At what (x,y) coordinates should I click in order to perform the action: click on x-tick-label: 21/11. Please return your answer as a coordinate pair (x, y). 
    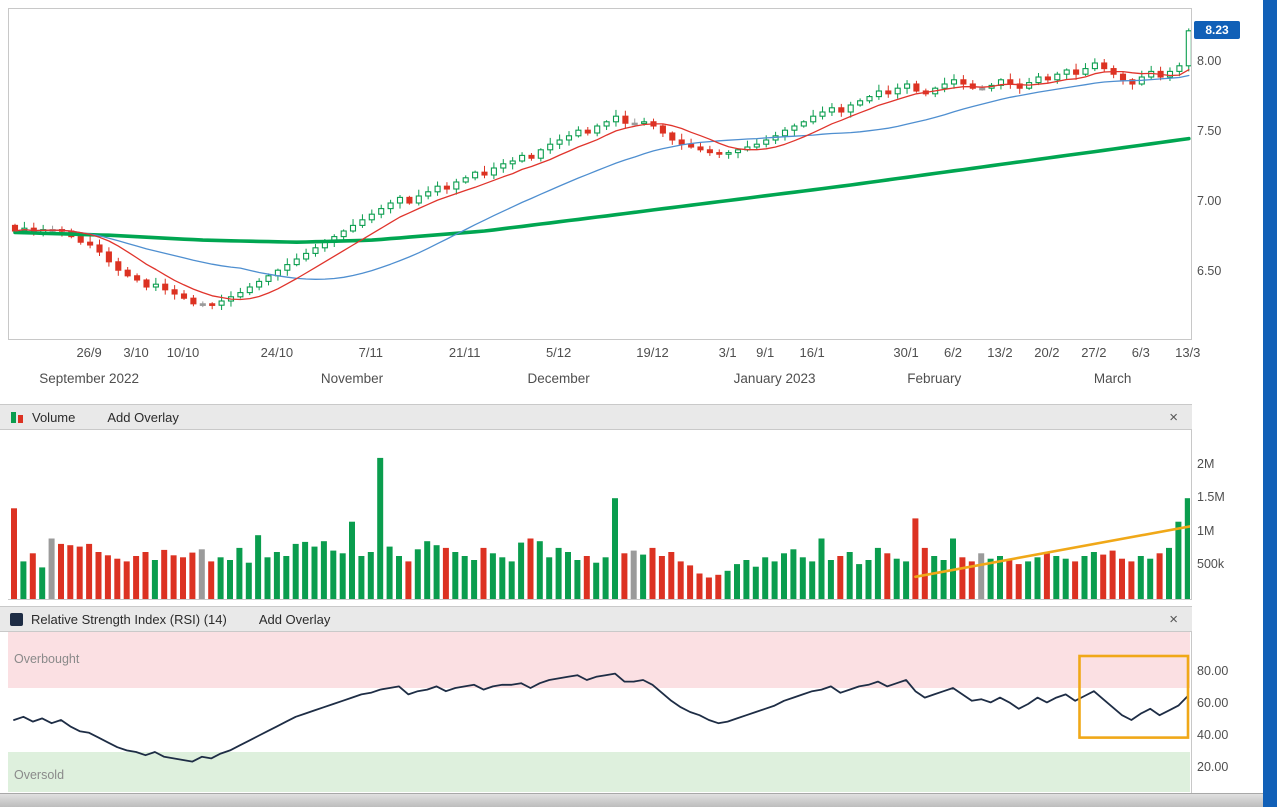
    Looking at the image, I should click on (464, 352).